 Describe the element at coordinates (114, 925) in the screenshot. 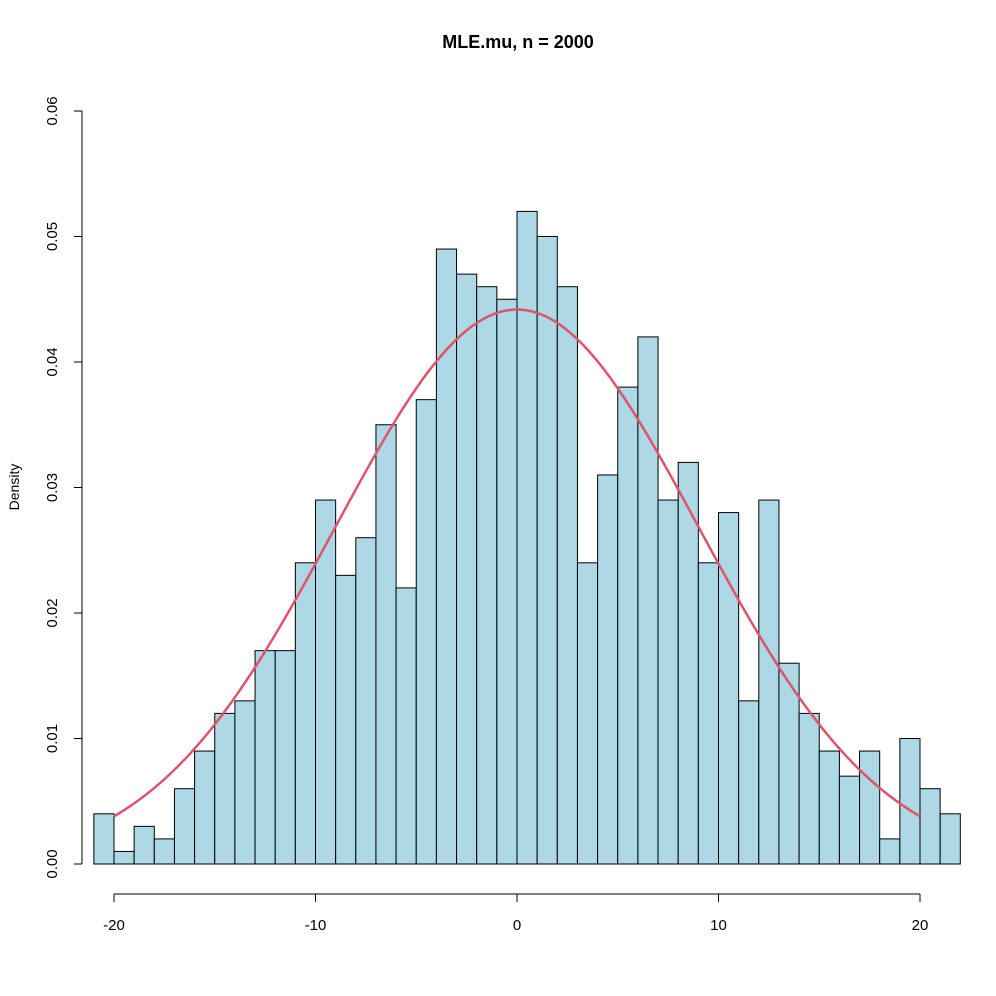

I see `x-tick-label: -20` at that location.